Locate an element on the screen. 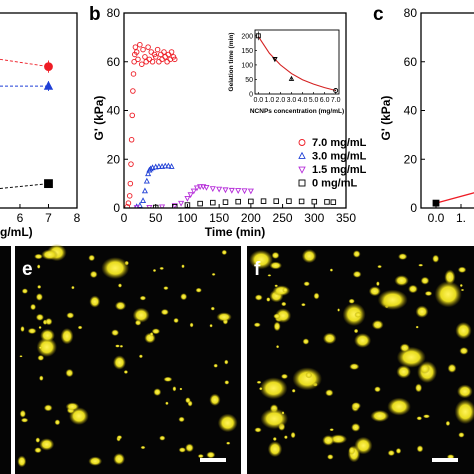  panel-b-x-tick-label: 300 is located at coordinates (314, 218).